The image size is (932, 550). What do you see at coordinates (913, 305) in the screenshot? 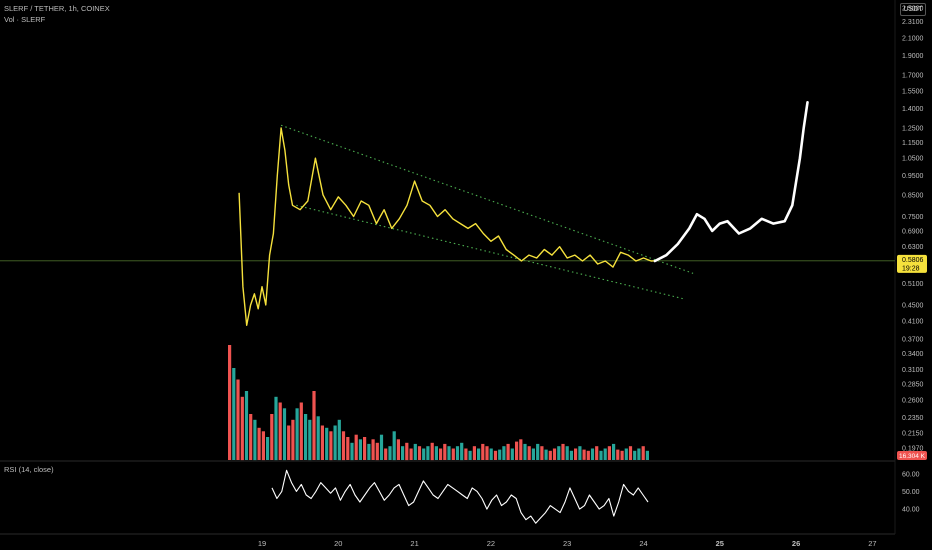
I see `price-tick-label: 0.4500` at bounding box center [913, 305].